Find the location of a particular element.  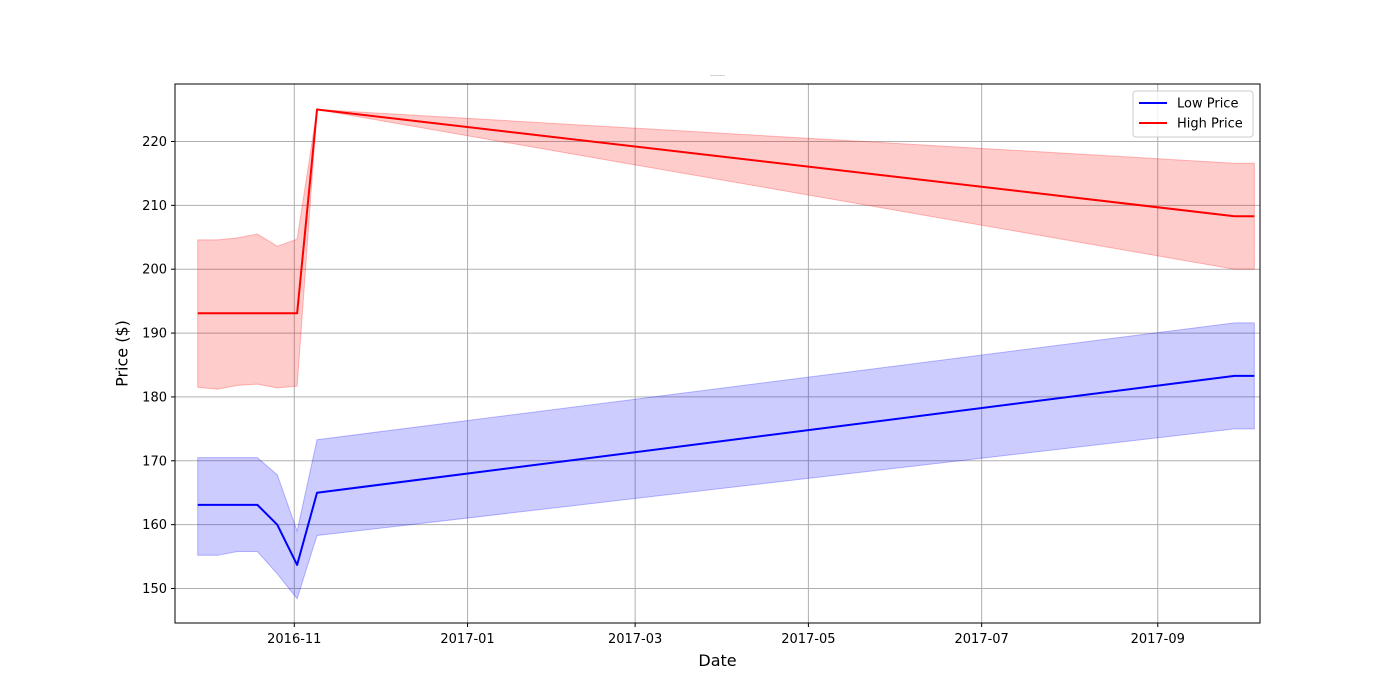

x-tick-label: 2016-11 is located at coordinates (294, 639).